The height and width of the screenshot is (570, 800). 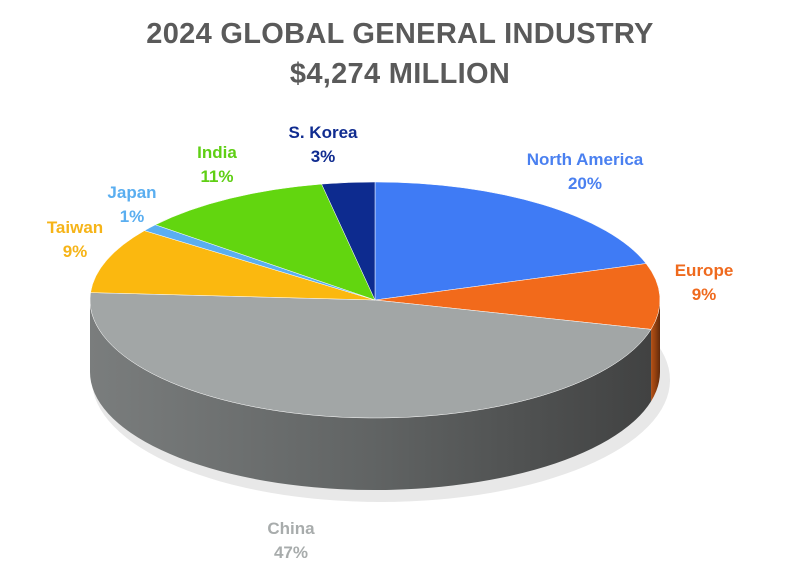 What do you see at coordinates (323, 144) in the screenshot?
I see `label-s-korea: S. Korea 3%` at bounding box center [323, 144].